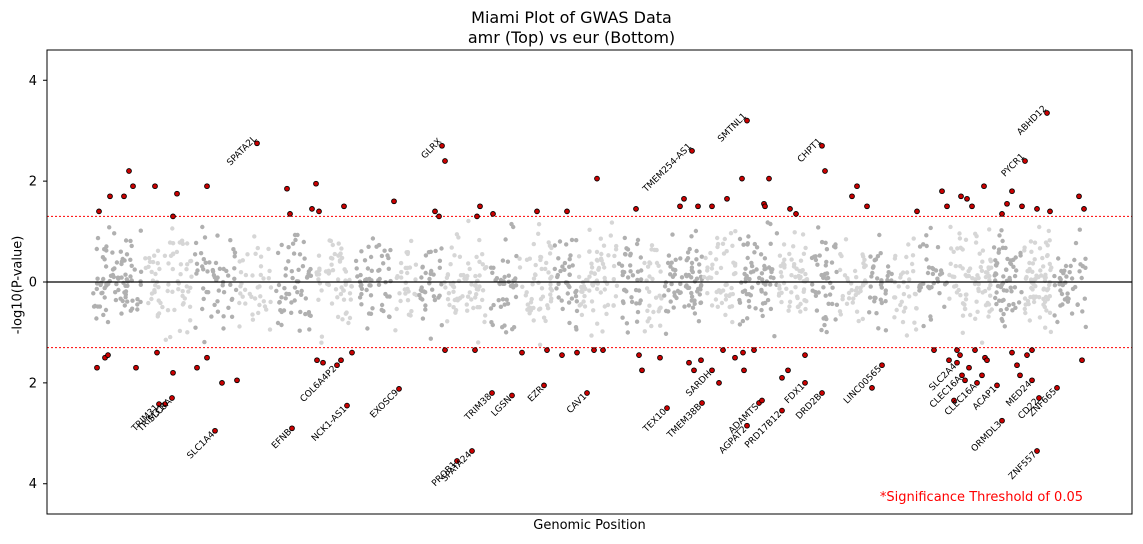 The image size is (1143, 544). What do you see at coordinates (282, 439) in the screenshot?
I see `gene-label-bottom: EFNB` at bounding box center [282, 439].